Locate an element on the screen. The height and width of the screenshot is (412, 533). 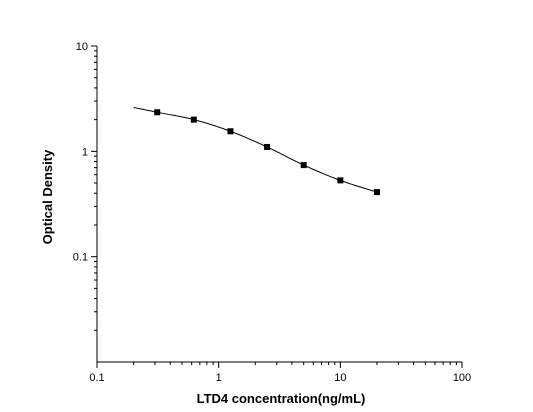
fit-curve is located at coordinates (255, 150).